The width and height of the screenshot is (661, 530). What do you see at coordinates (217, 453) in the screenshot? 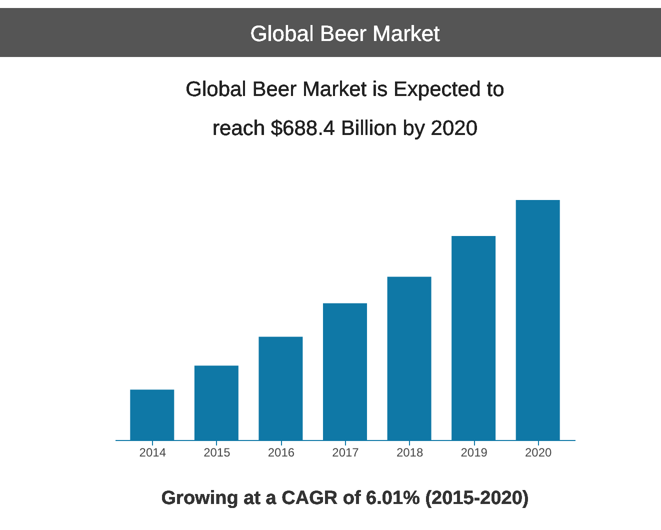
I see `x-tick-label: 2015` at bounding box center [217, 453].